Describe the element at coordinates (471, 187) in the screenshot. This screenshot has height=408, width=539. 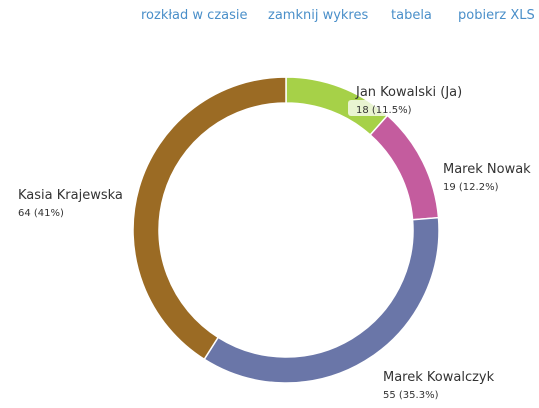
I see `slice-label-value: 19 (12.2%)` at that location.